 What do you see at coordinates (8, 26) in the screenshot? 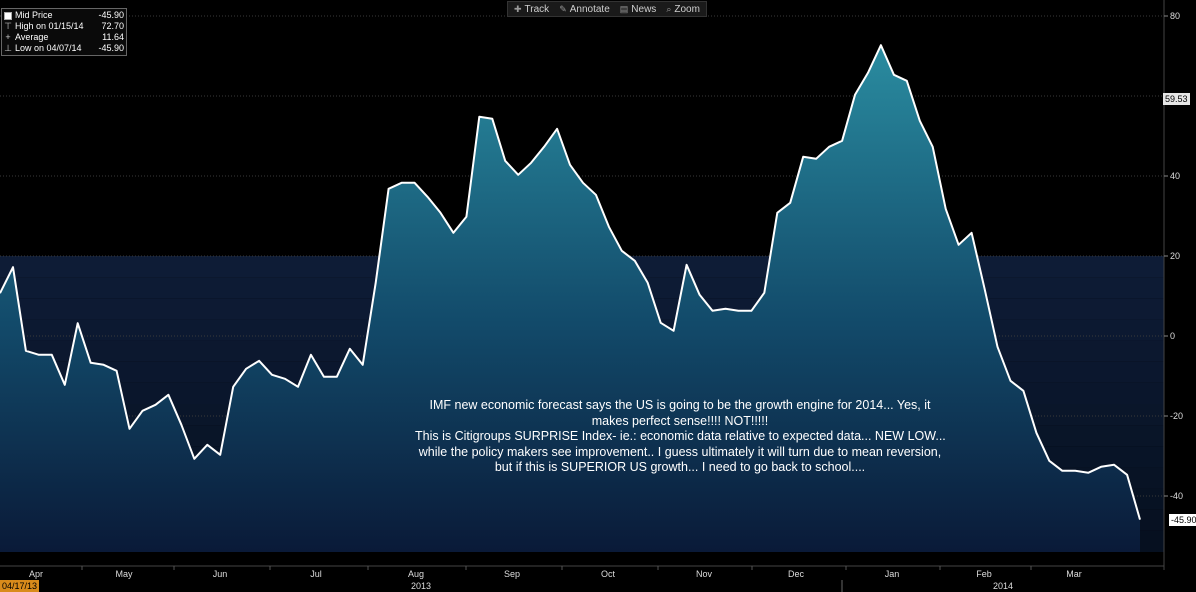
I see `high-marker-icon: ⊤` at bounding box center [8, 26].